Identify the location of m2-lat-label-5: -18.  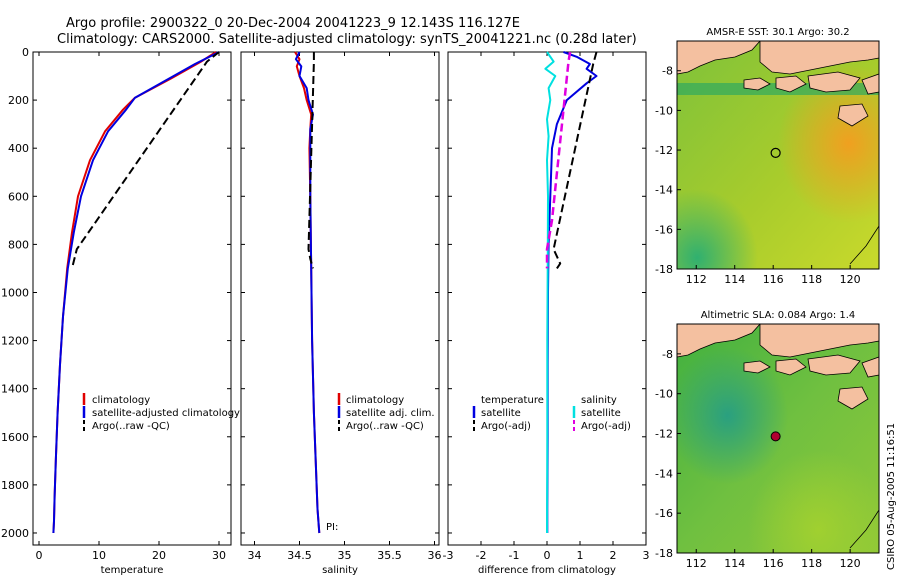
(664, 553).